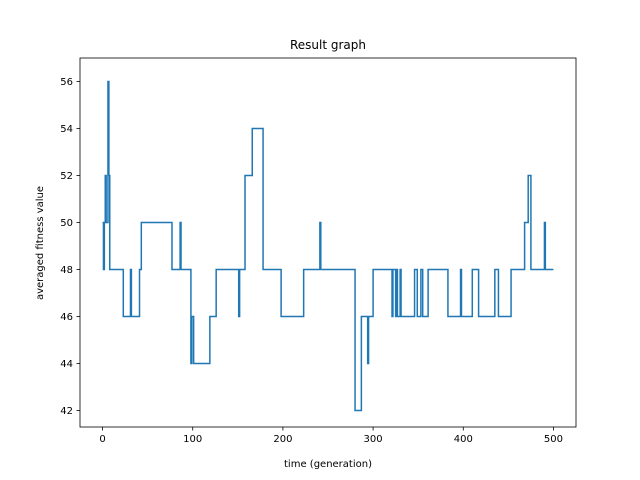 Image resolution: width=640 pixels, height=480 pixels. Describe the element at coordinates (66, 317) in the screenshot. I see `y-tick-label: 46` at that location.